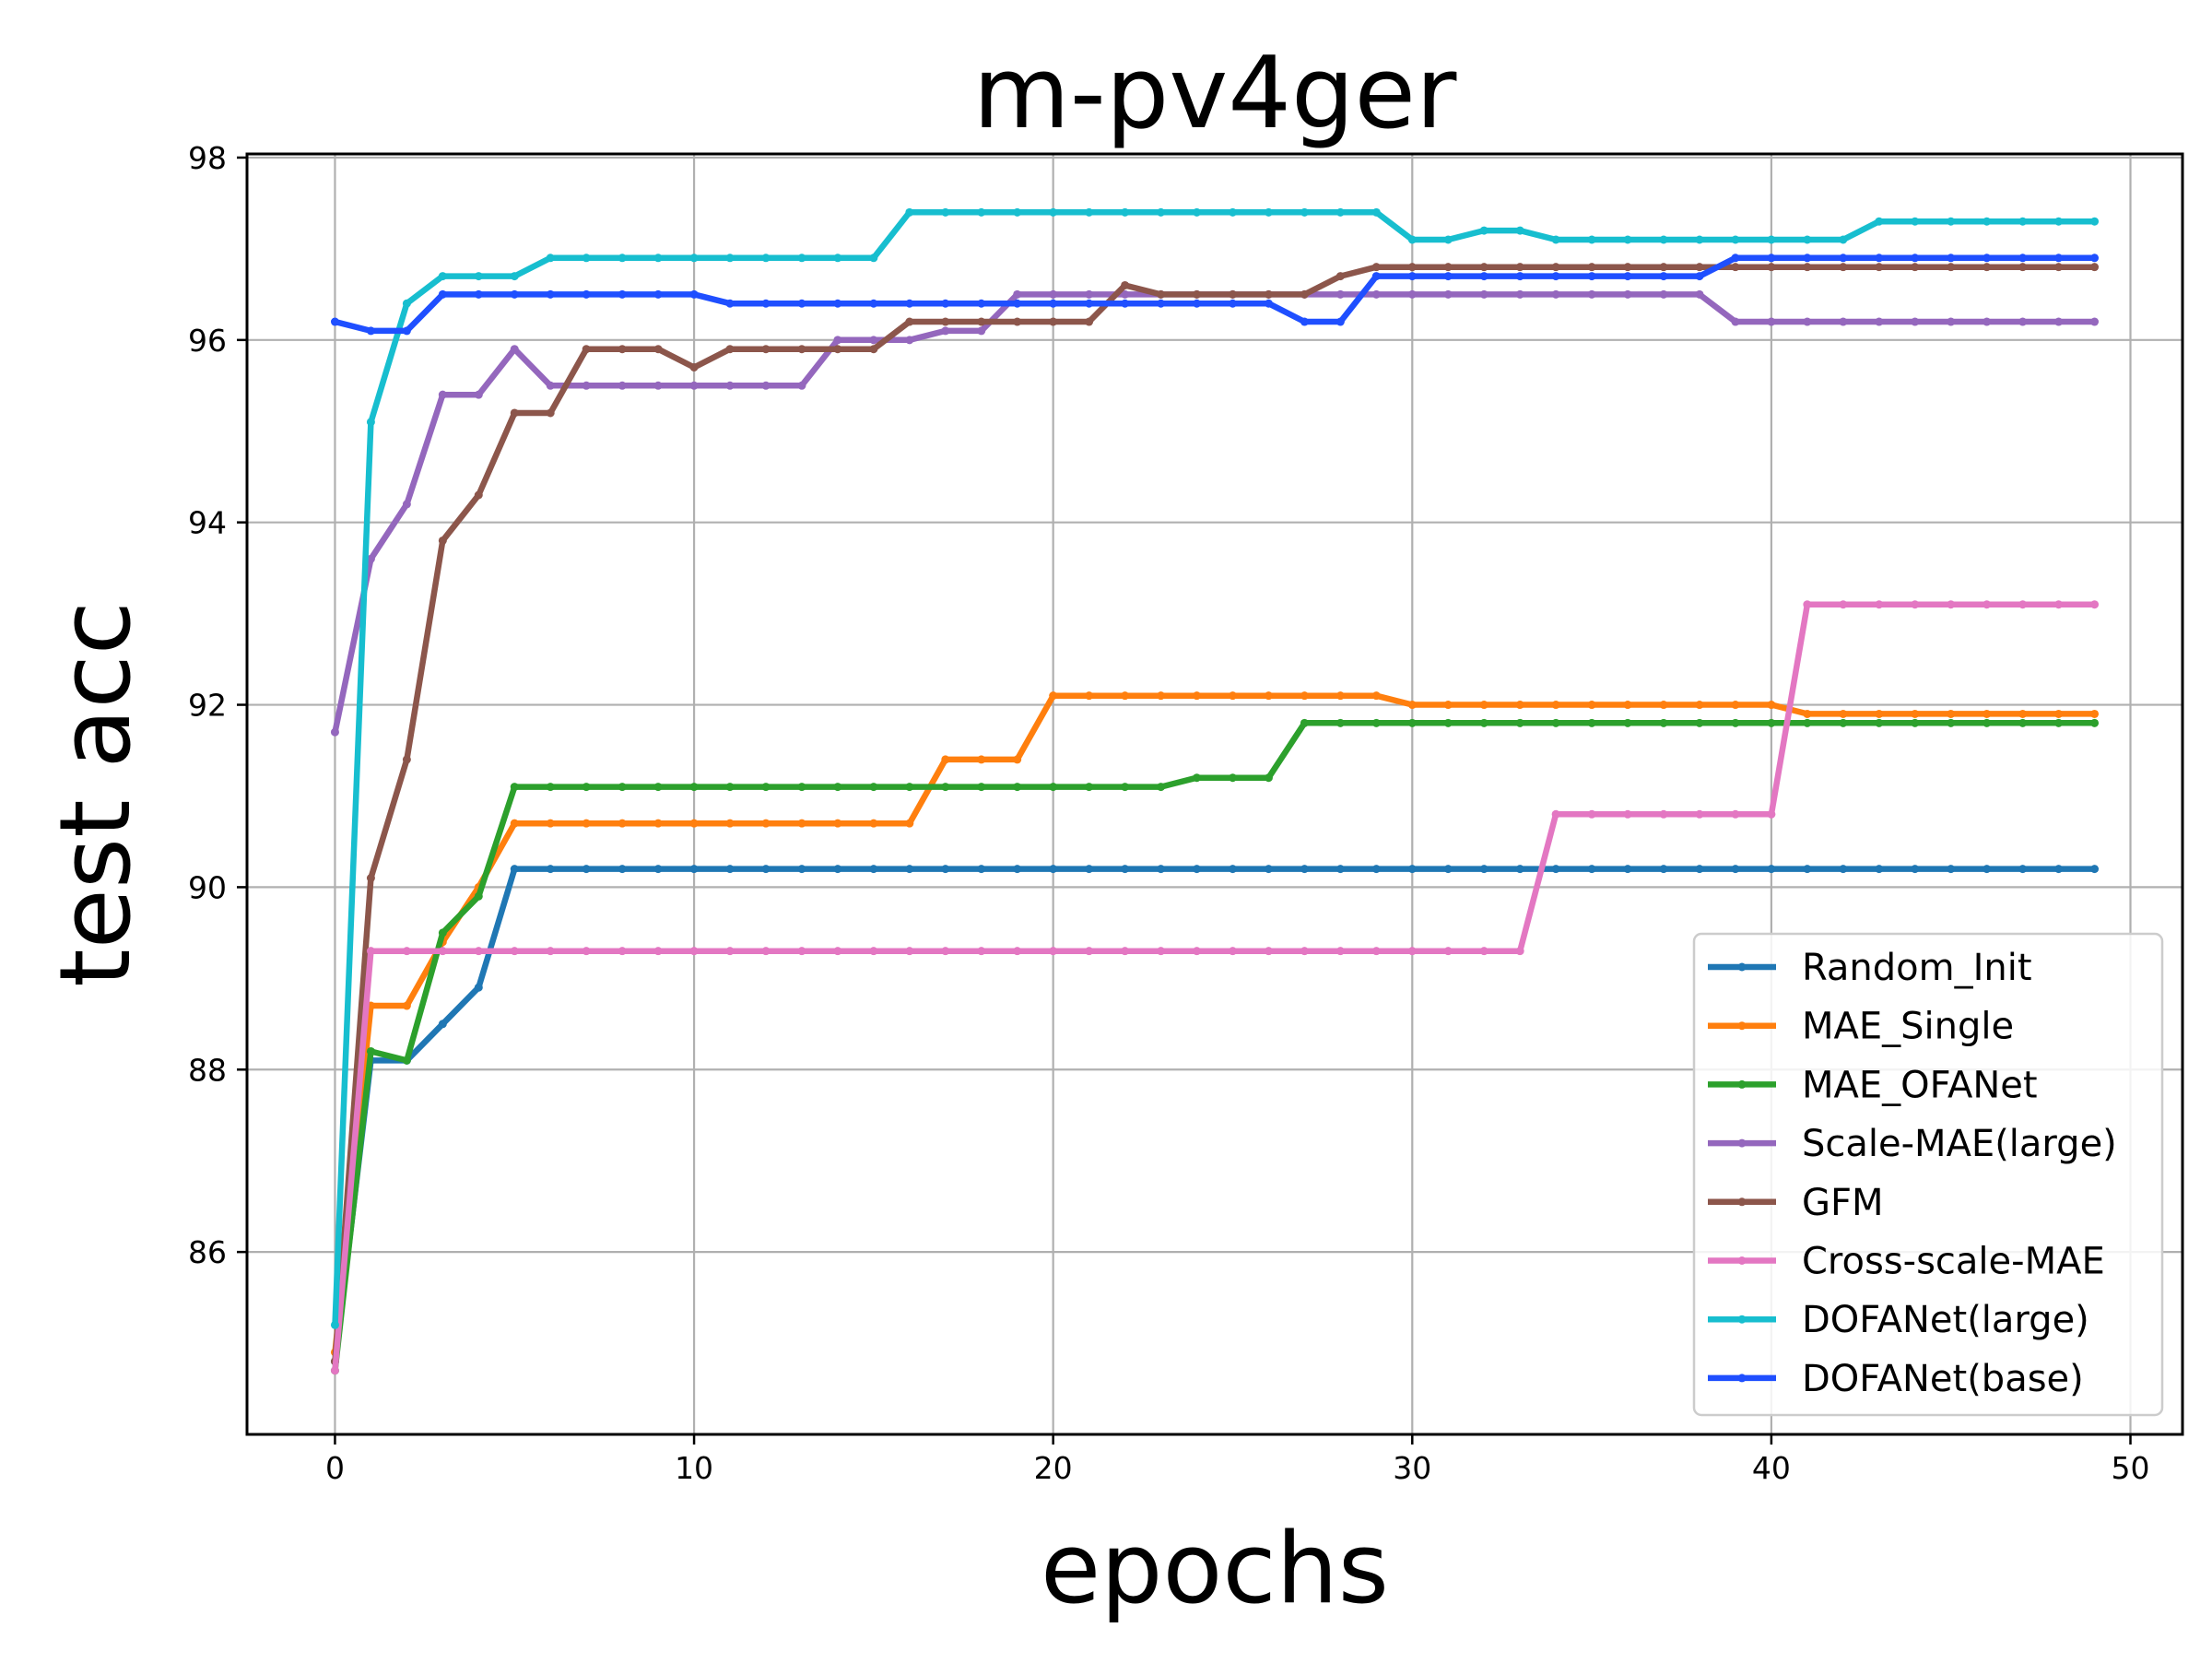  Describe the element at coordinates (1873, 1085) in the screenshot. I see `legend-item: MAE_OFANet` at that location.